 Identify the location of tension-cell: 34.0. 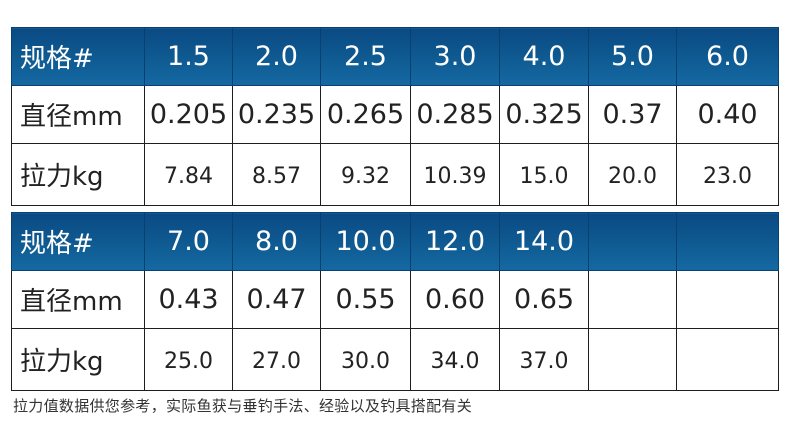
(455, 359).